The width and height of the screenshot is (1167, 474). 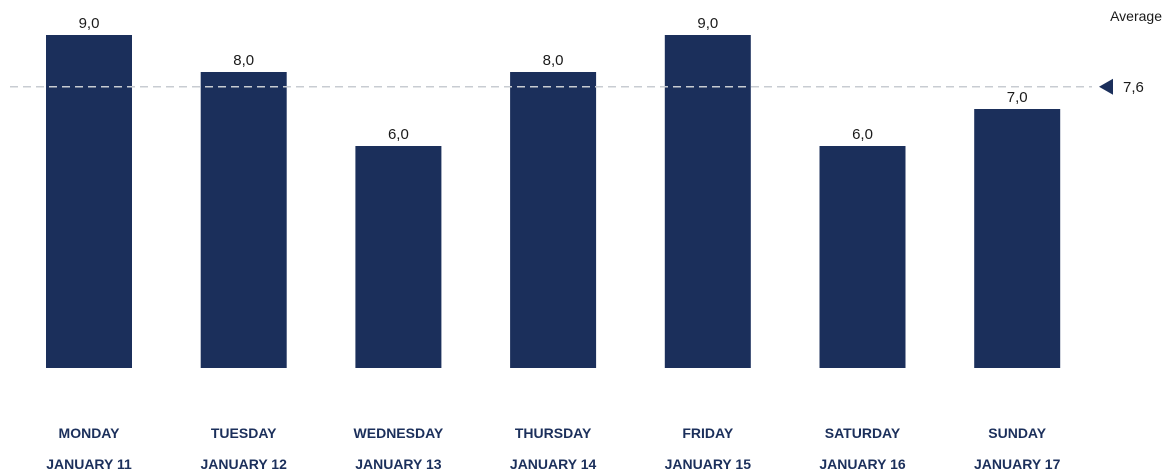 What do you see at coordinates (863, 433) in the screenshot?
I see `category-day-5: SATURDAY` at bounding box center [863, 433].